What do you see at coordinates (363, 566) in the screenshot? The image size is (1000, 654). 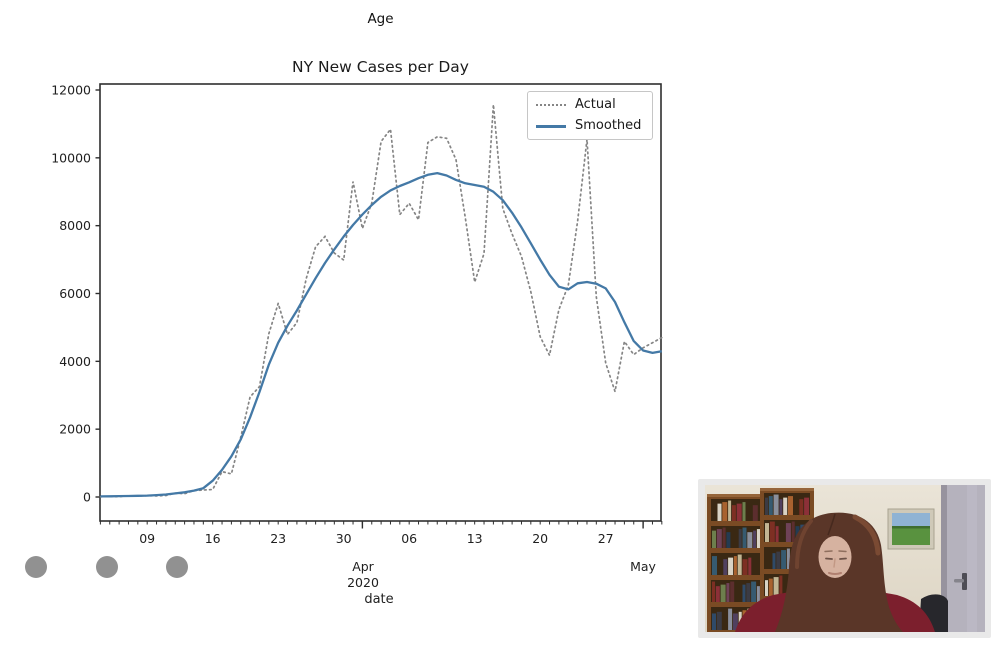 I see `x-axis-month-label: Apr` at bounding box center [363, 566].